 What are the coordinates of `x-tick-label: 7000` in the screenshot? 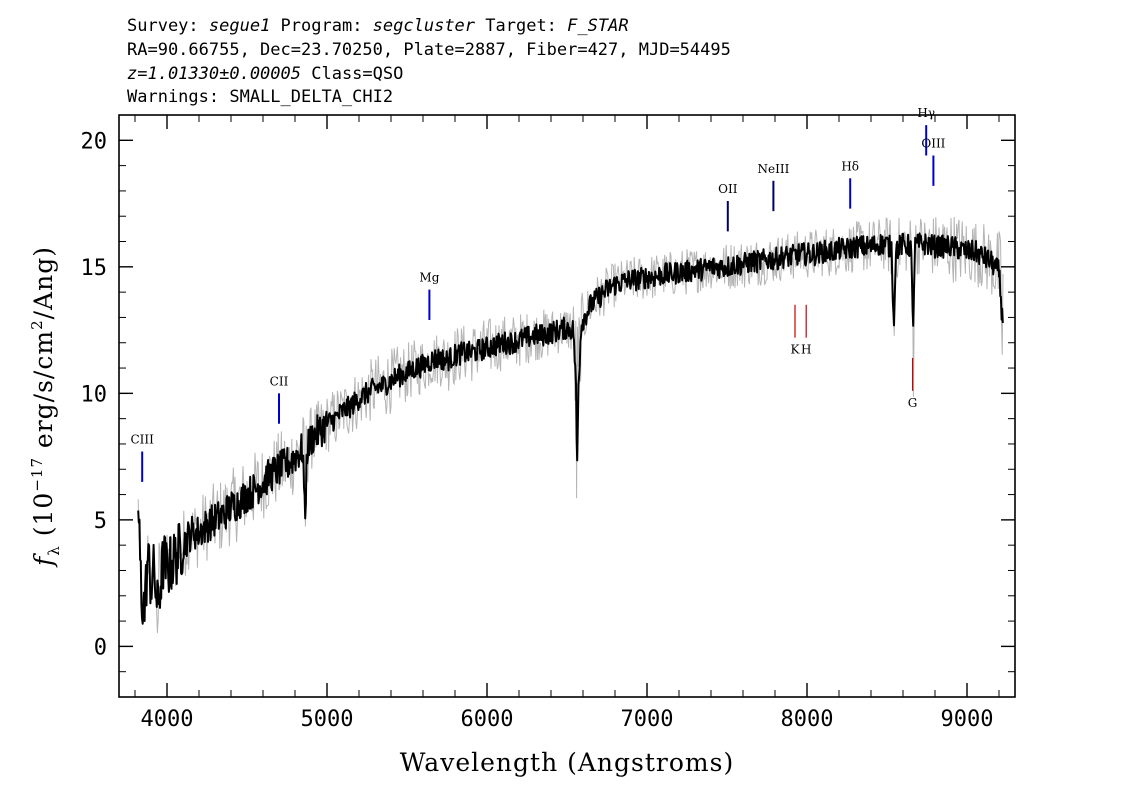 It's located at (647, 719).